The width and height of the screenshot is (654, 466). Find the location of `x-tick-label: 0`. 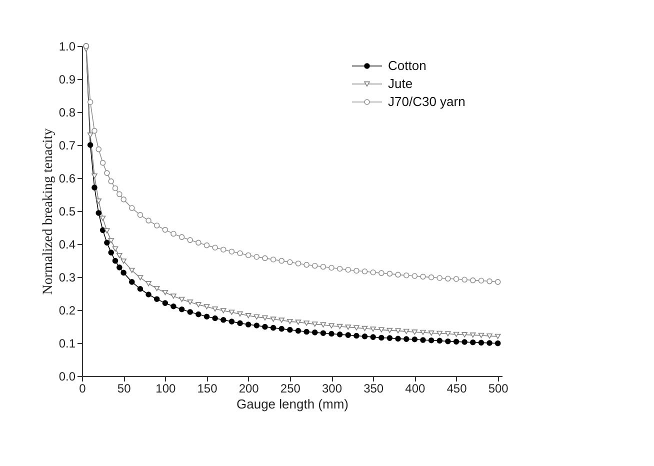

x-tick-label: 0 is located at coordinates (82, 389).